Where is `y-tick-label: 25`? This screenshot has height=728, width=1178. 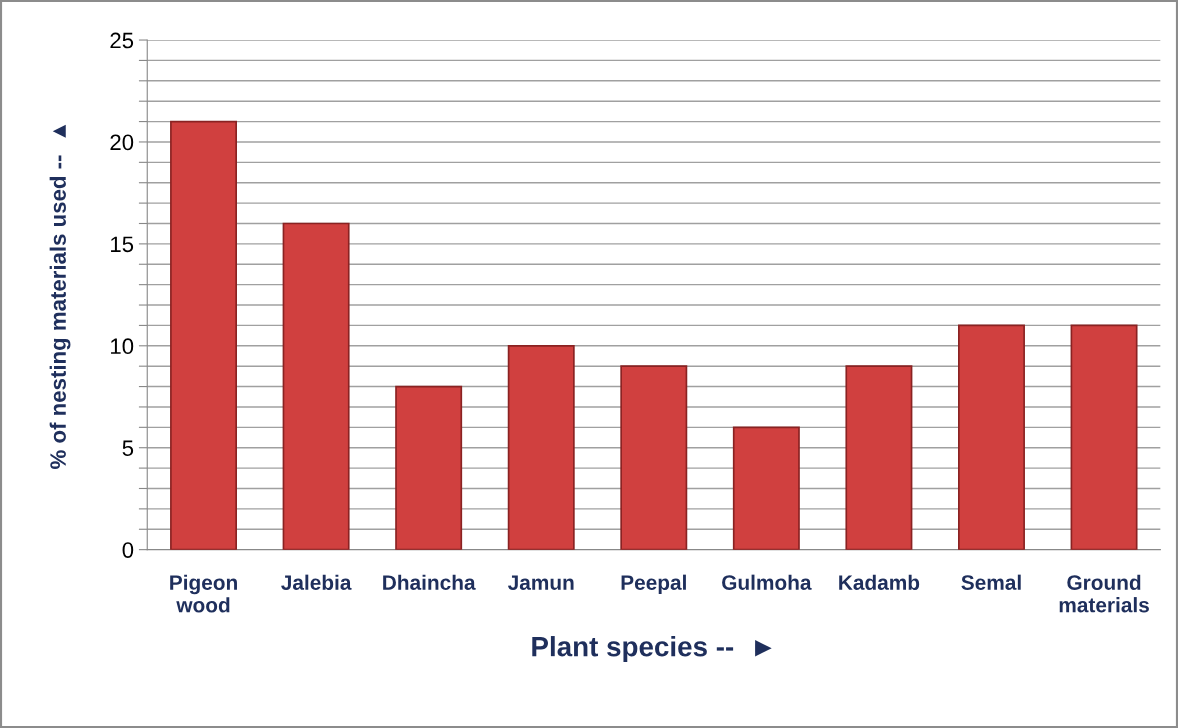
y-tick-label: 25 is located at coordinates (122, 40).